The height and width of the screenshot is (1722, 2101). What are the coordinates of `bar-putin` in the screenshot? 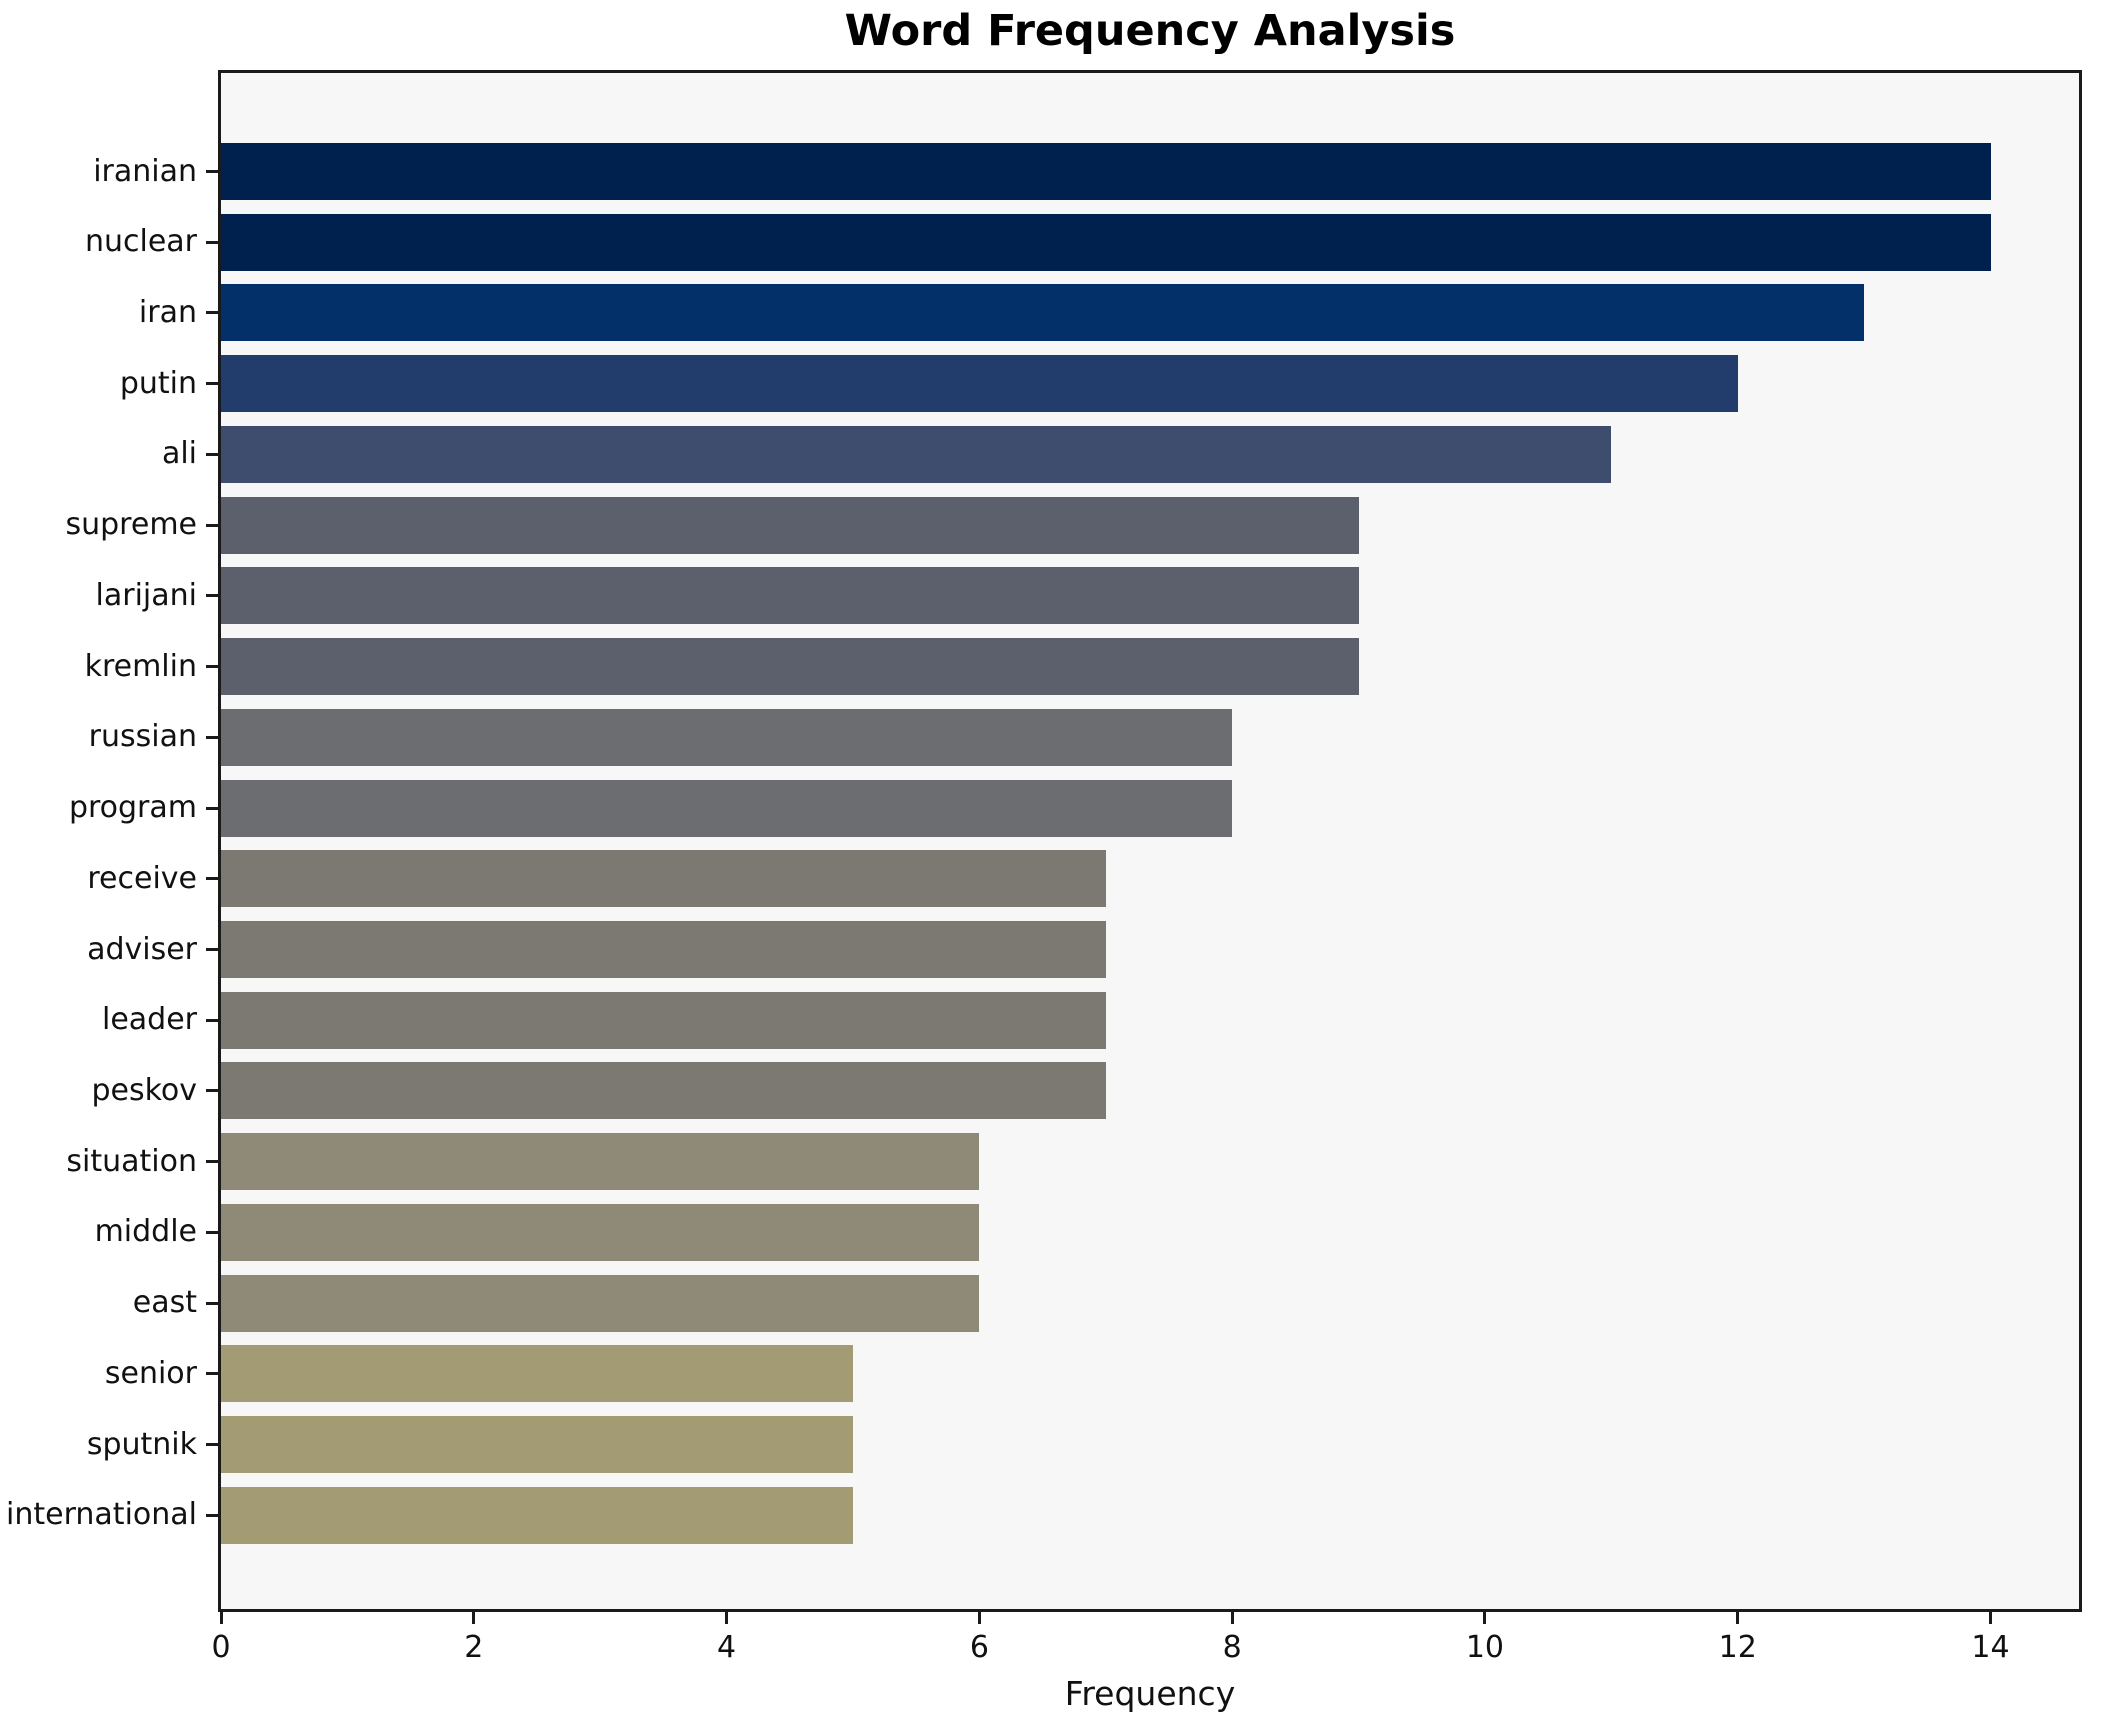 It's located at (979, 384).